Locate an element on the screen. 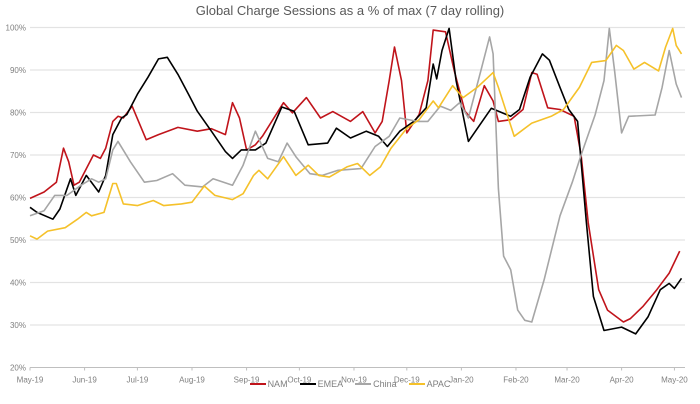  y-axis: 20% 30% 40% 50% 60% 70% 80% 90% 100% is located at coordinates (16, 198).